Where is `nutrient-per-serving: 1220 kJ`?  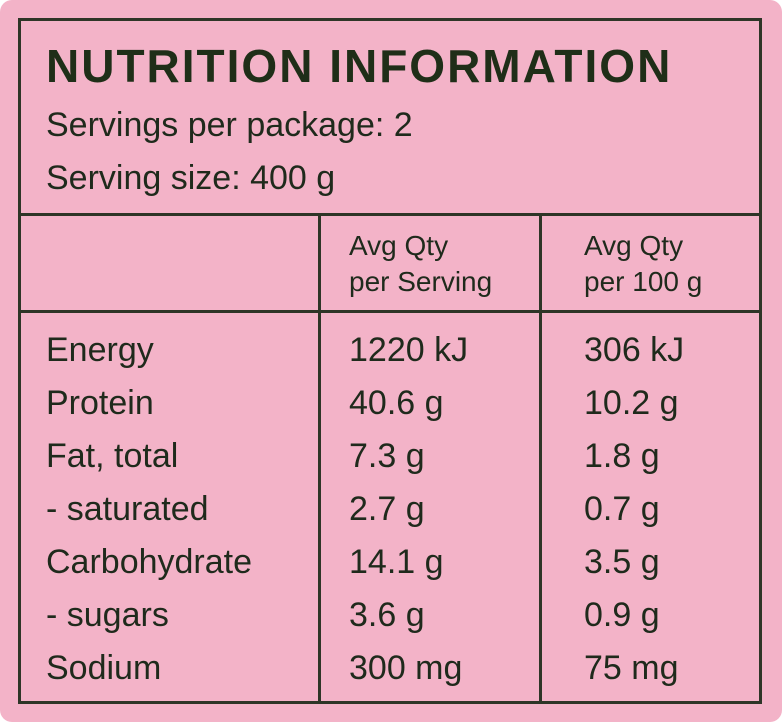
nutrient-per-serving: 1220 kJ is located at coordinates (409, 350).